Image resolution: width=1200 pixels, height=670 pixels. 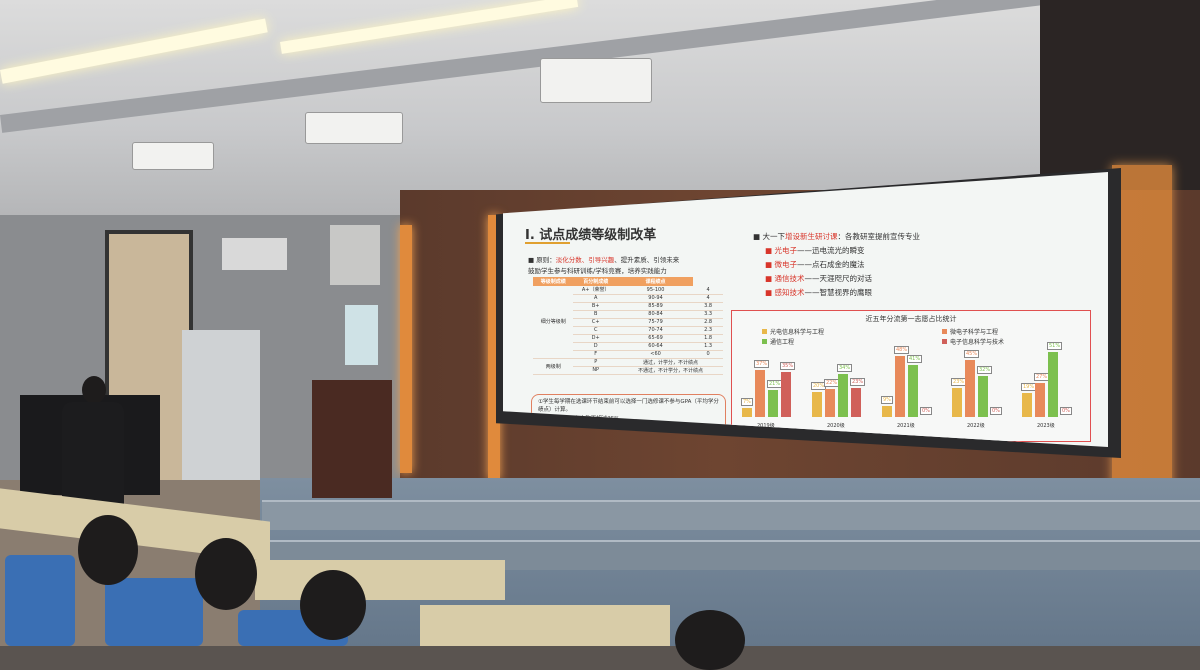 What do you see at coordinates (789, 278) in the screenshot?
I see `course-name: 通信技术` at bounding box center [789, 278].